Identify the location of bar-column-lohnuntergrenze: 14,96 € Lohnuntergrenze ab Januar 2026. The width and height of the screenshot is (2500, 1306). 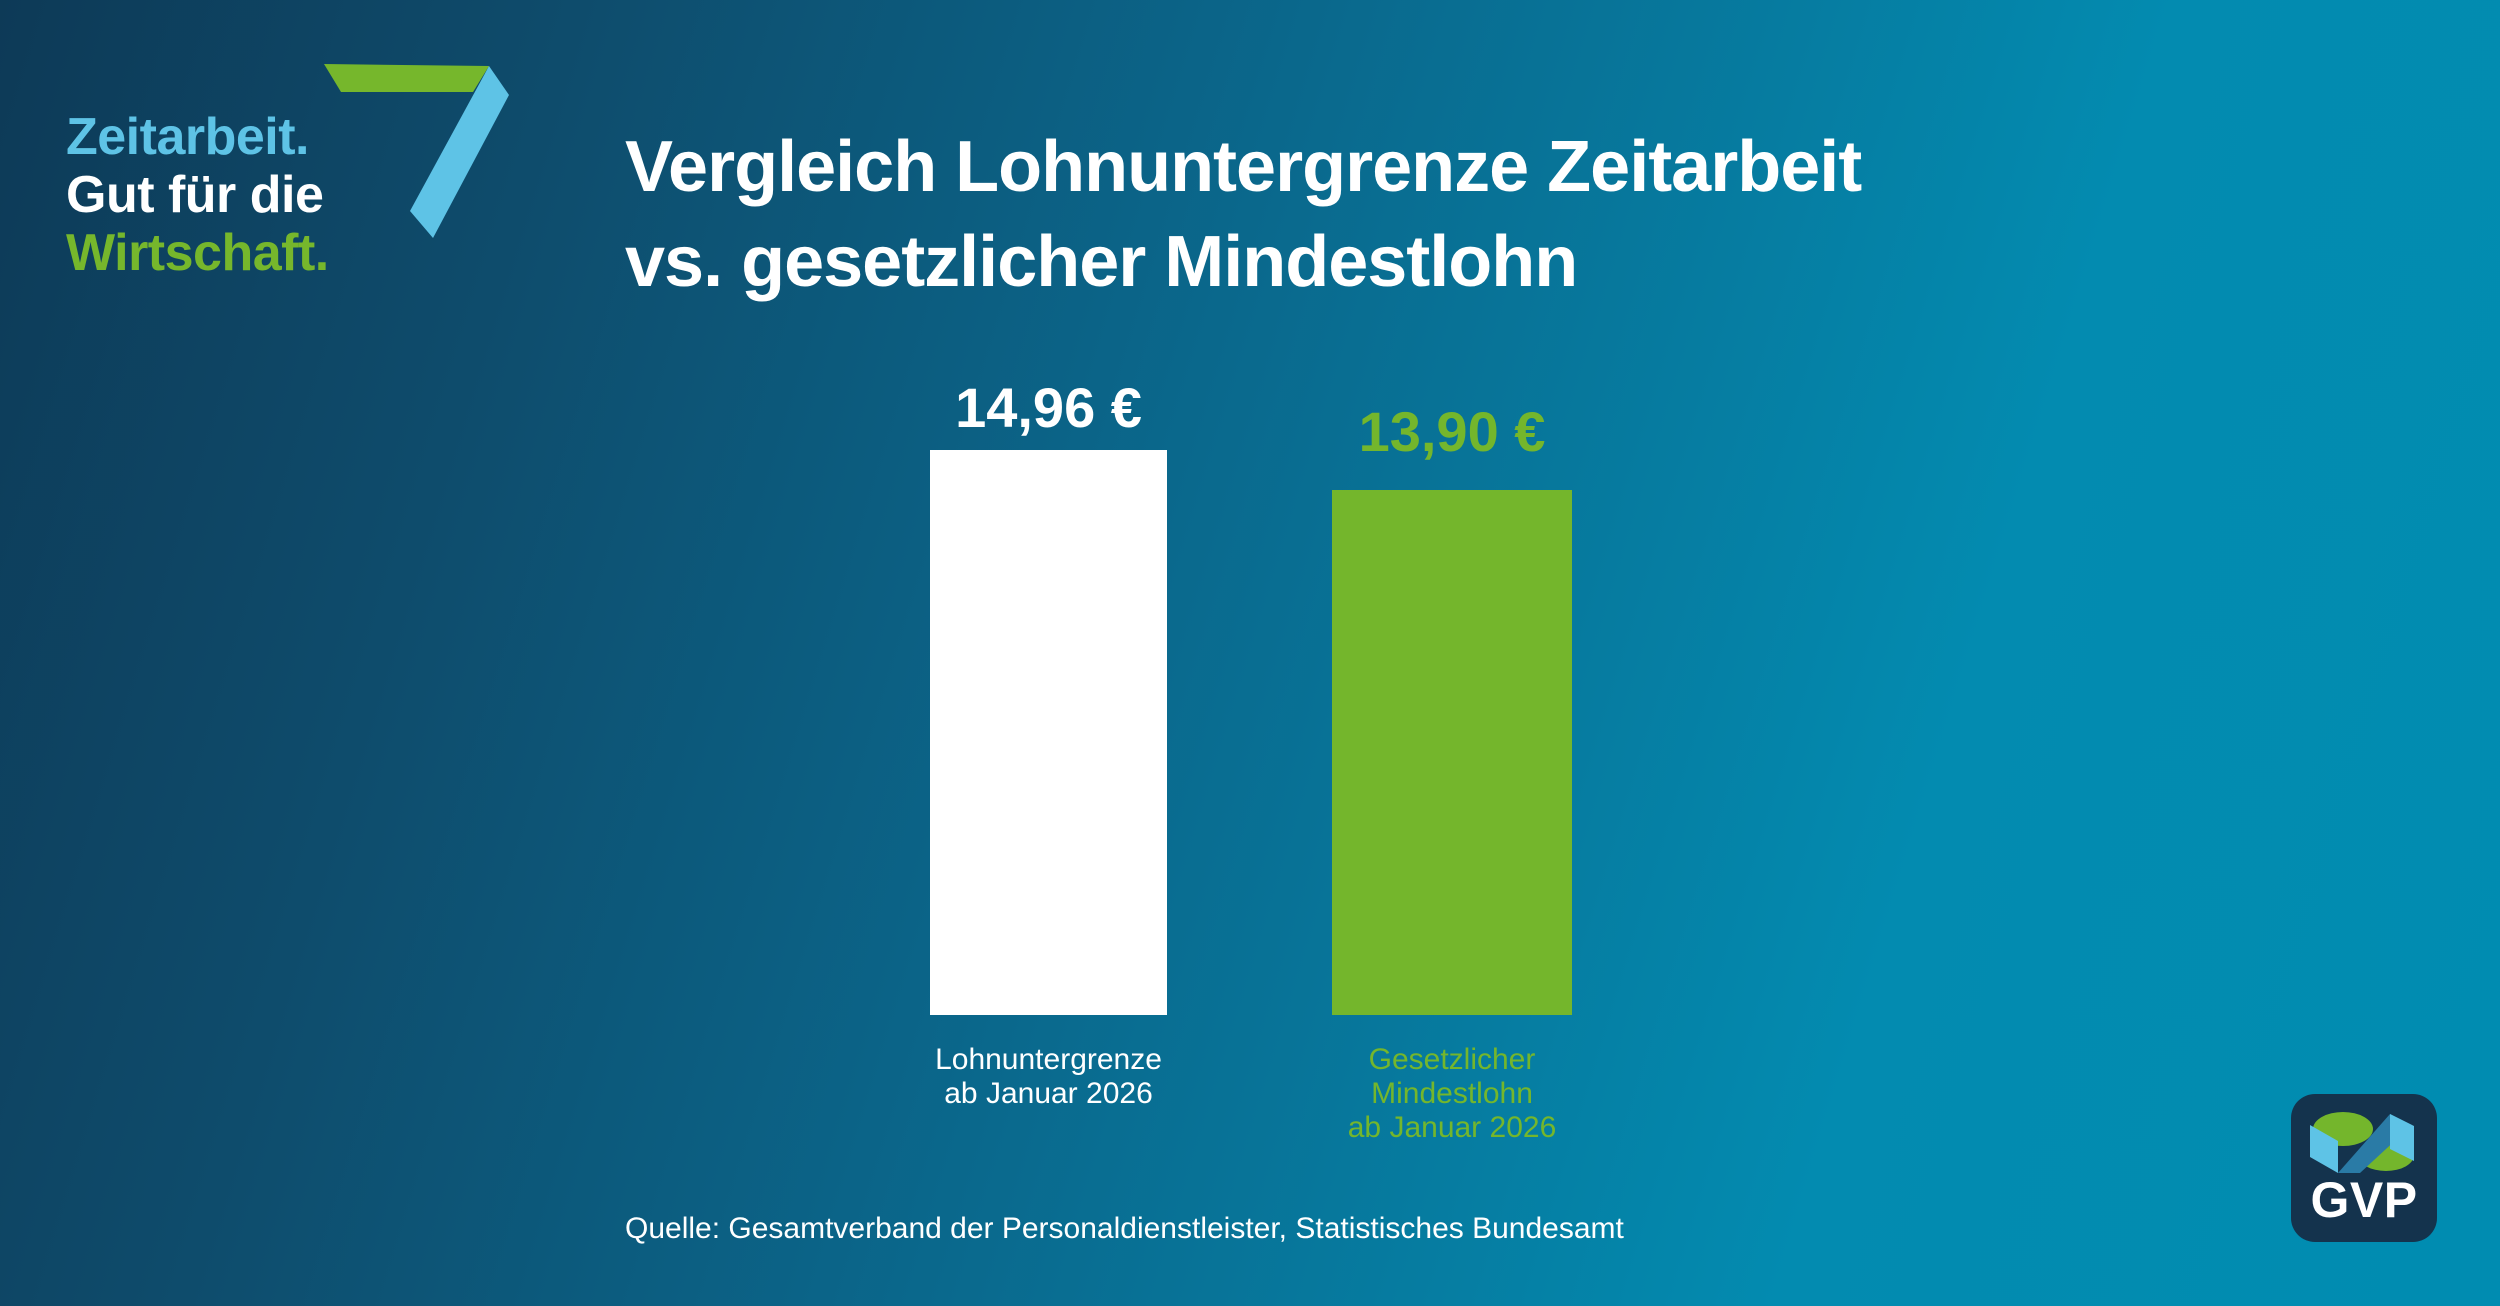
(1048, 653).